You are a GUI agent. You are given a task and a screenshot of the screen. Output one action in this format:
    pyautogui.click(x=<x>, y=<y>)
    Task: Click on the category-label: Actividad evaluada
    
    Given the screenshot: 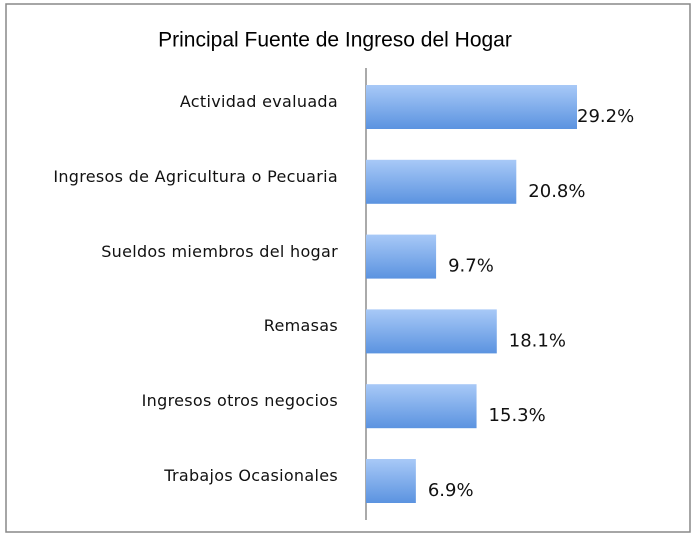 What is the action you would take?
    pyautogui.click(x=258, y=101)
    